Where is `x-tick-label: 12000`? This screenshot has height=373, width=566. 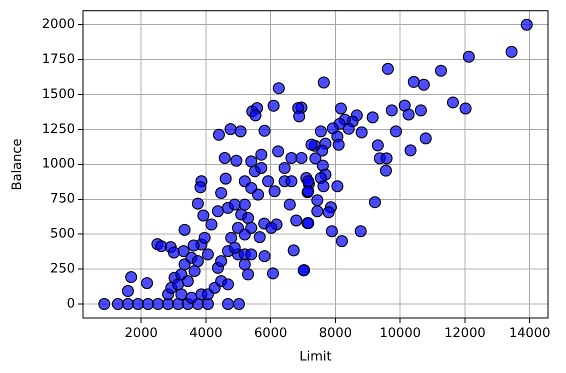 x-tick-label: 12000 is located at coordinates (465, 334).